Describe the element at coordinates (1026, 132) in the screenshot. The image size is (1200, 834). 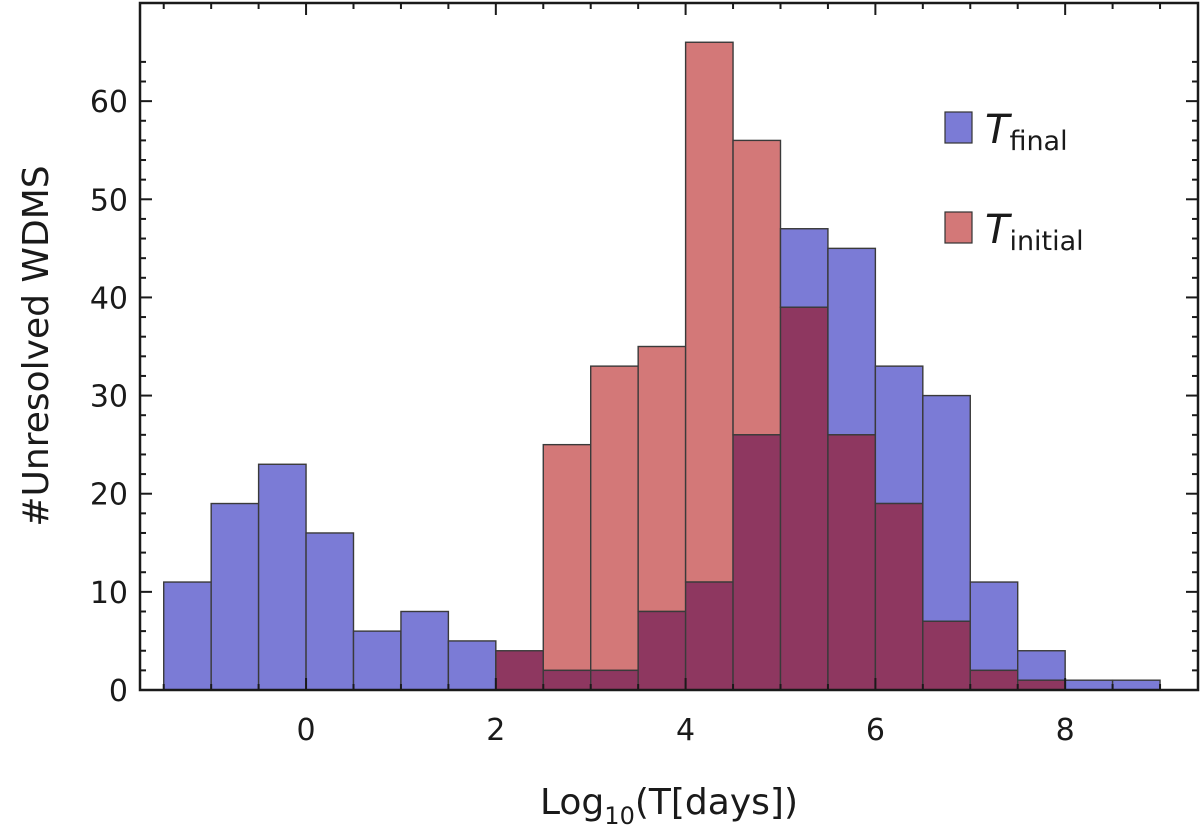
I see `legend-label-final: Tfinal` at that location.